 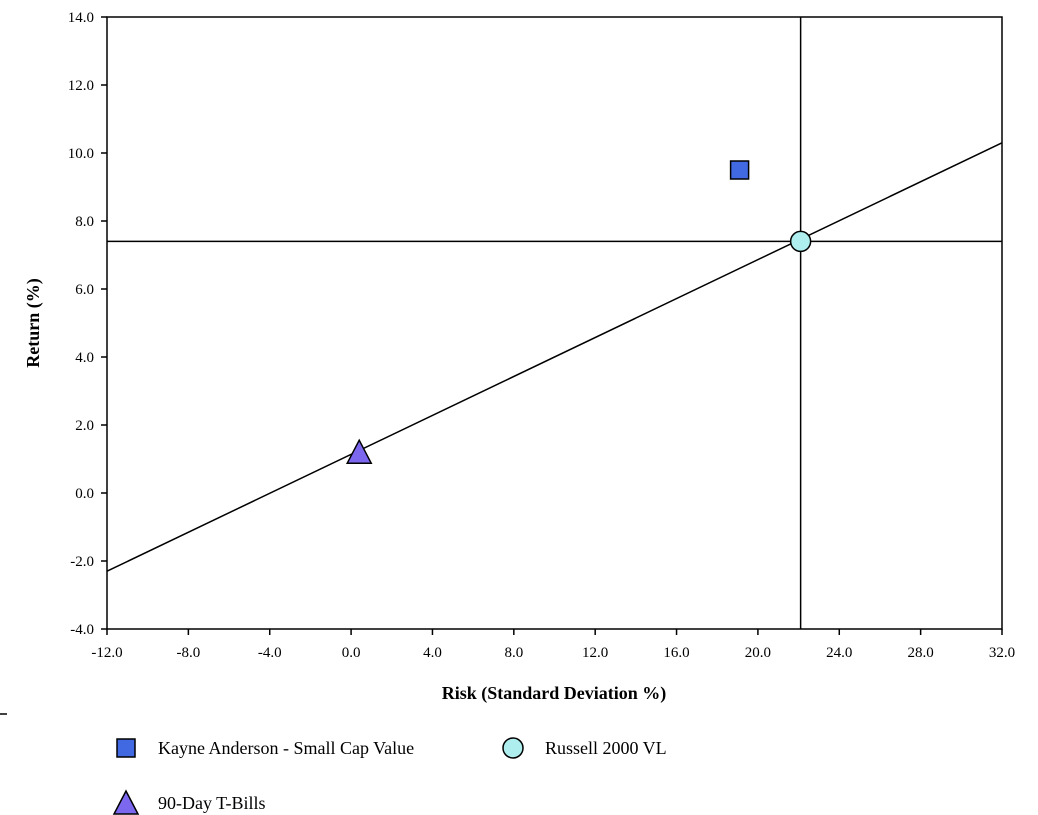 What do you see at coordinates (33, 322) in the screenshot?
I see `y-axis-title: Return (%)` at bounding box center [33, 322].